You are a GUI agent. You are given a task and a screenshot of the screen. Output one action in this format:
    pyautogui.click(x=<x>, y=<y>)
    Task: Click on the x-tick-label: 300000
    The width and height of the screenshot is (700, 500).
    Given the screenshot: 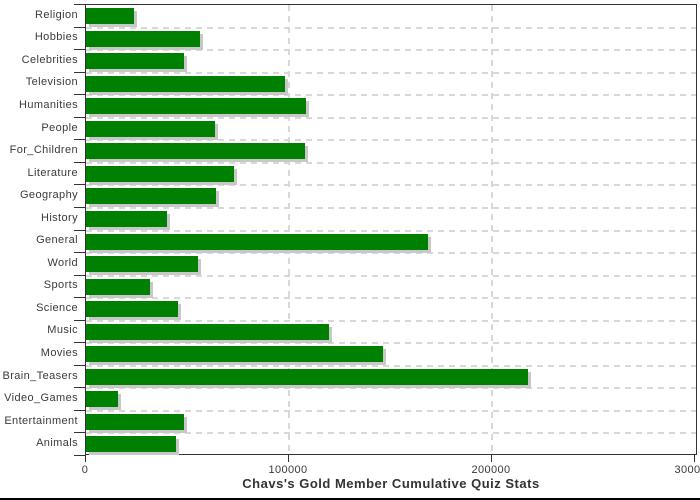 What is the action you would take?
    pyautogui.click(x=687, y=470)
    